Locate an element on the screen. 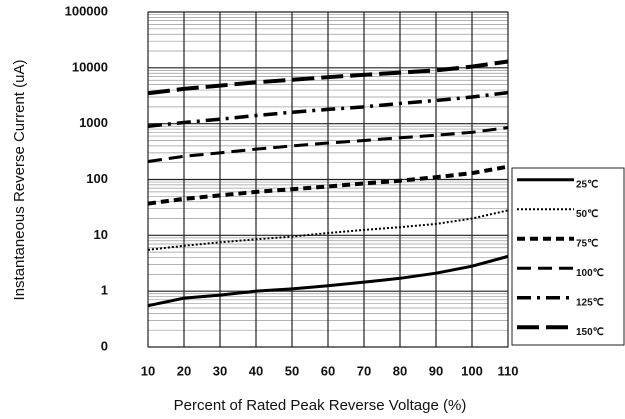  y-axis-label: Instantaneous Reverse Current (uA) is located at coordinates (19, 180).